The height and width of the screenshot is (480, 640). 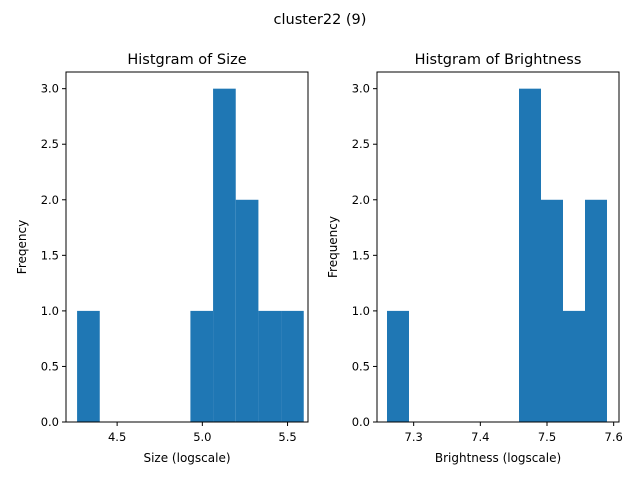 What do you see at coordinates (22, 247) in the screenshot?
I see `size-y-axis-label: Freqency` at bounding box center [22, 247].